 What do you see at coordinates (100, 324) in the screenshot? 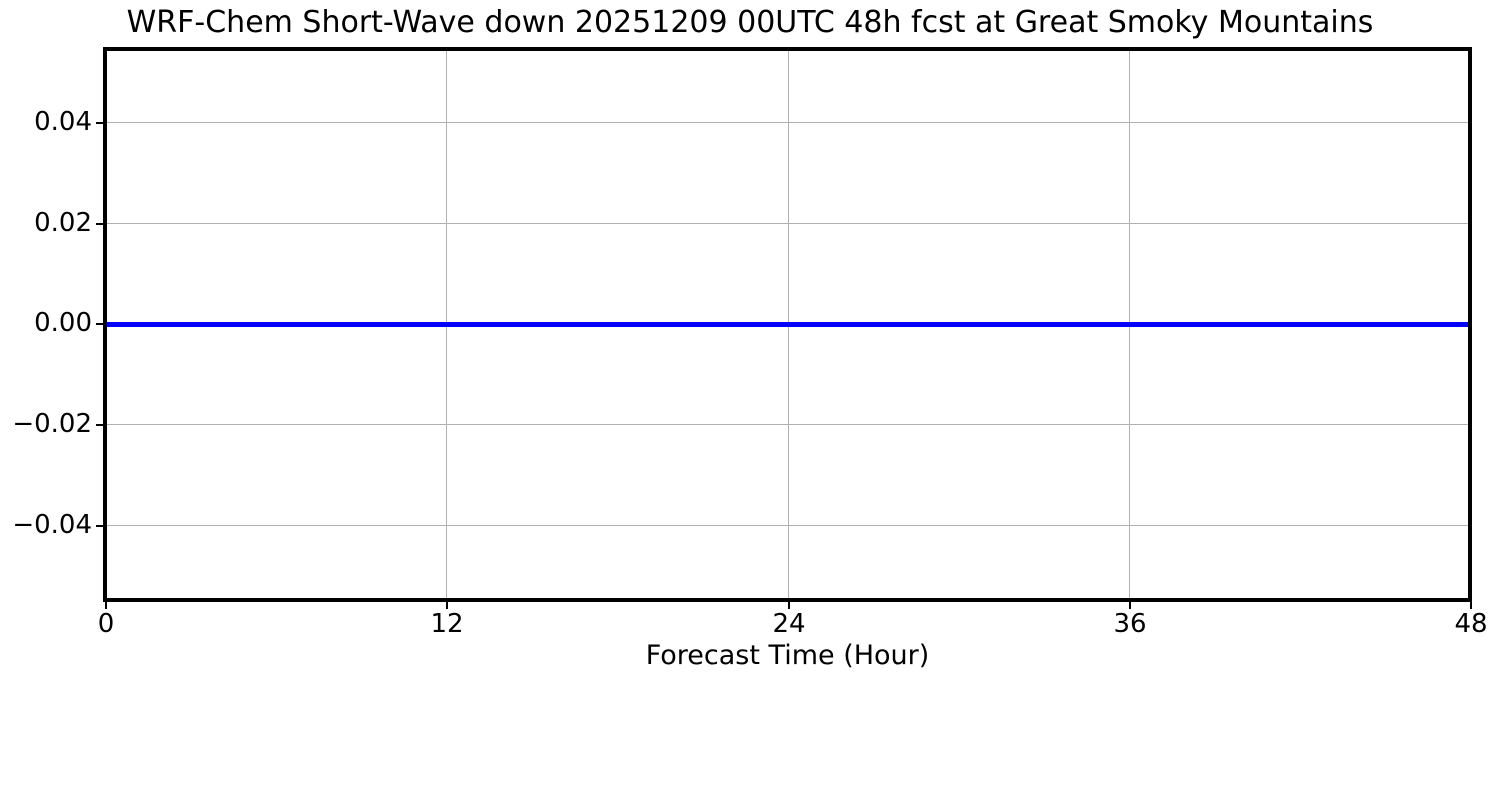
I see `y-tick-mark-0.00` at bounding box center [100, 324].